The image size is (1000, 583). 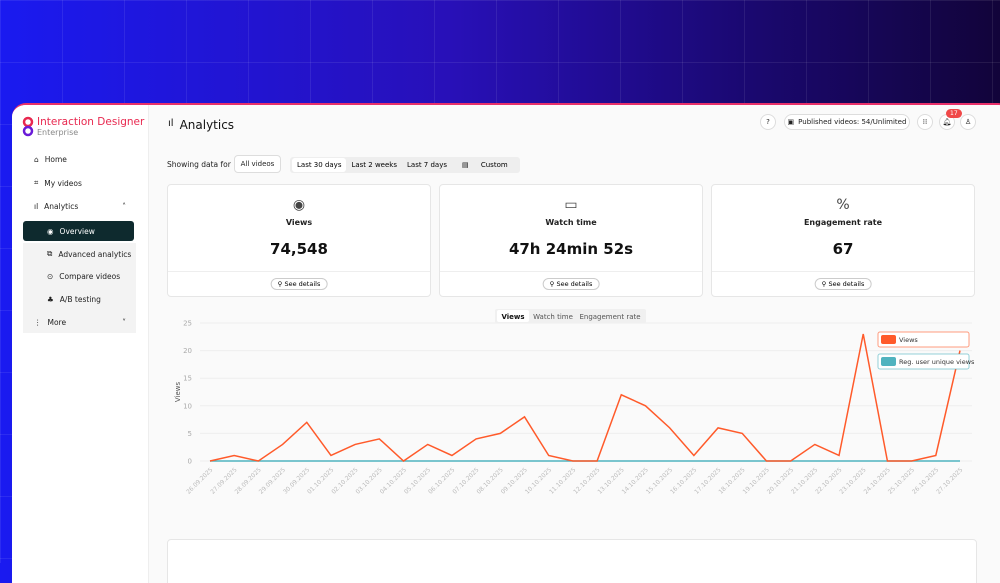 What do you see at coordinates (80, 206) in the screenshot?
I see `sidebar-item-analytics: ıl Analytics ˄` at bounding box center [80, 206].